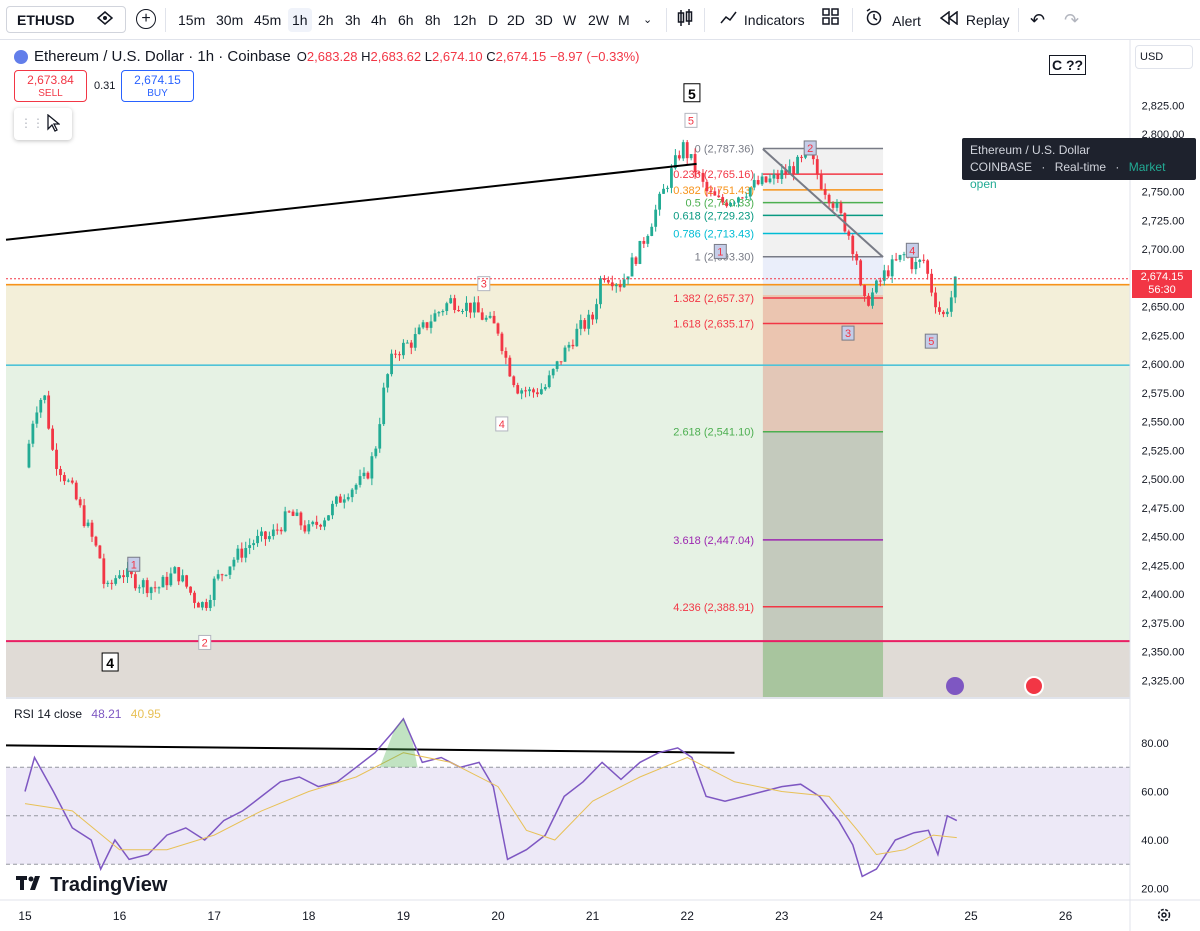 The height and width of the screenshot is (931, 1200). Describe the element at coordinates (230, 20) in the screenshot. I see `timeframe-30m: 30m` at that location.